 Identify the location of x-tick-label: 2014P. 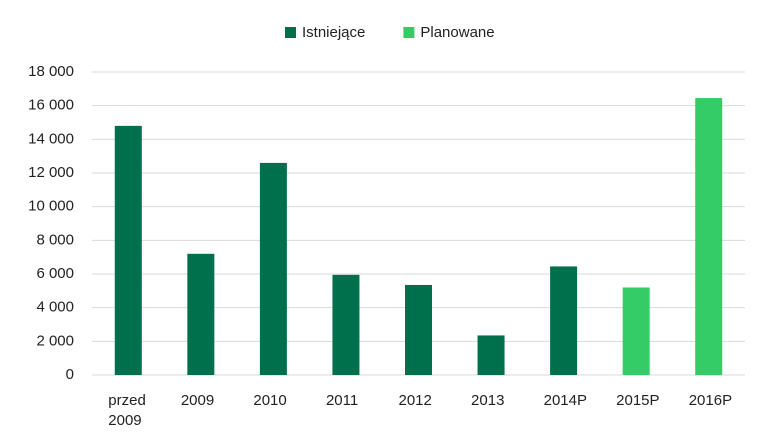
(565, 400).